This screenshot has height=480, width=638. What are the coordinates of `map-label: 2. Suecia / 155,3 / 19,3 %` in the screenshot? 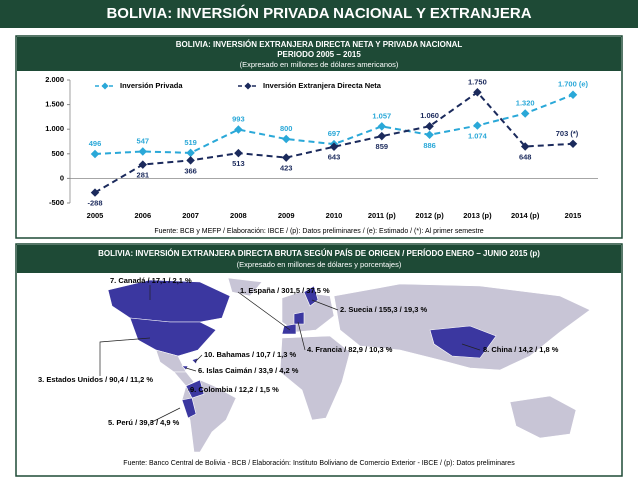 It's located at (383, 309).